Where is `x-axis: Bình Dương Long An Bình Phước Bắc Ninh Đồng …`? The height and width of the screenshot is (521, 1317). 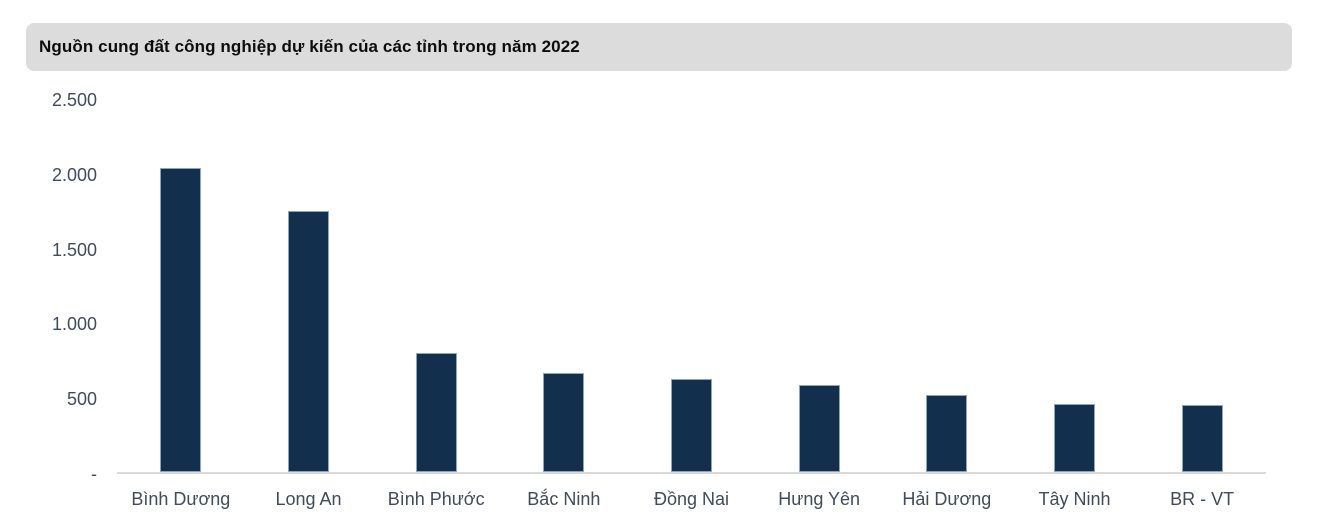 x-axis: Bình Dương Long An Bình Phước Bắc Ninh Đồng … is located at coordinates (691, 500).